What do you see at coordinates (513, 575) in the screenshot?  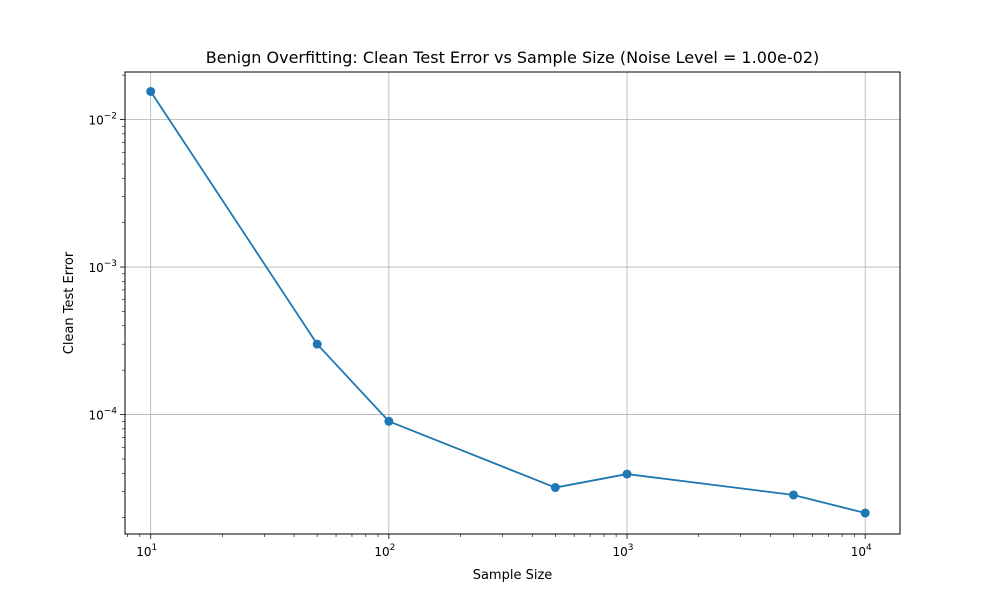 I see `x-axis-label: Sample Size` at bounding box center [513, 575].